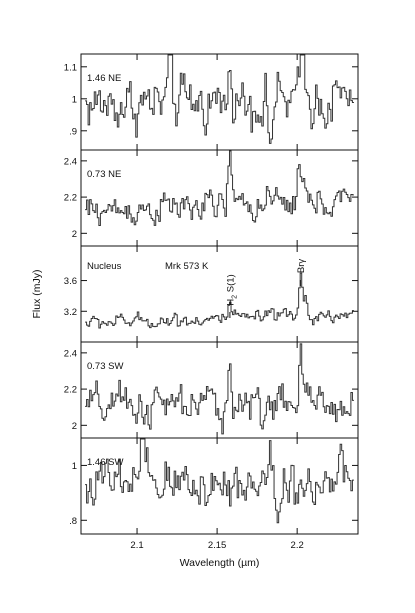 Image resolution: width=415 pixels, height=613 pixels. I want to click on panel-label-1: 1.46 NE, so click(104, 78).